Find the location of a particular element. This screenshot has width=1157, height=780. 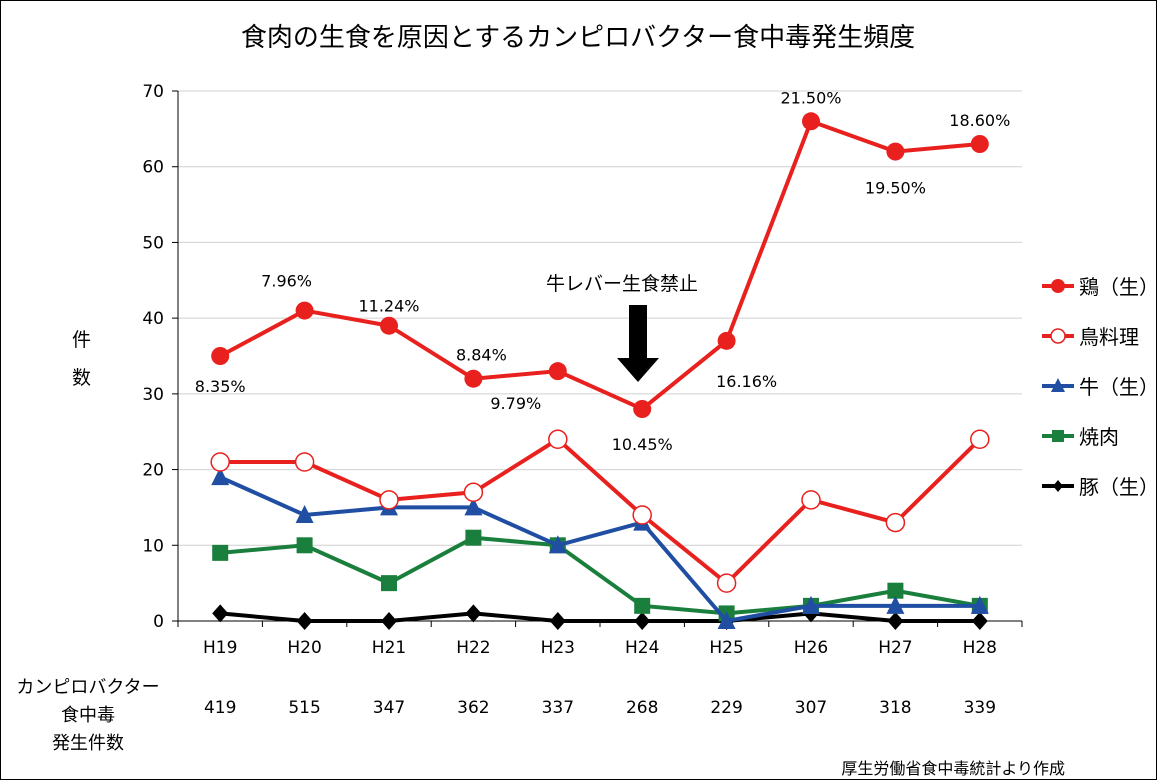

point-label: 18.60% is located at coordinates (979, 120).